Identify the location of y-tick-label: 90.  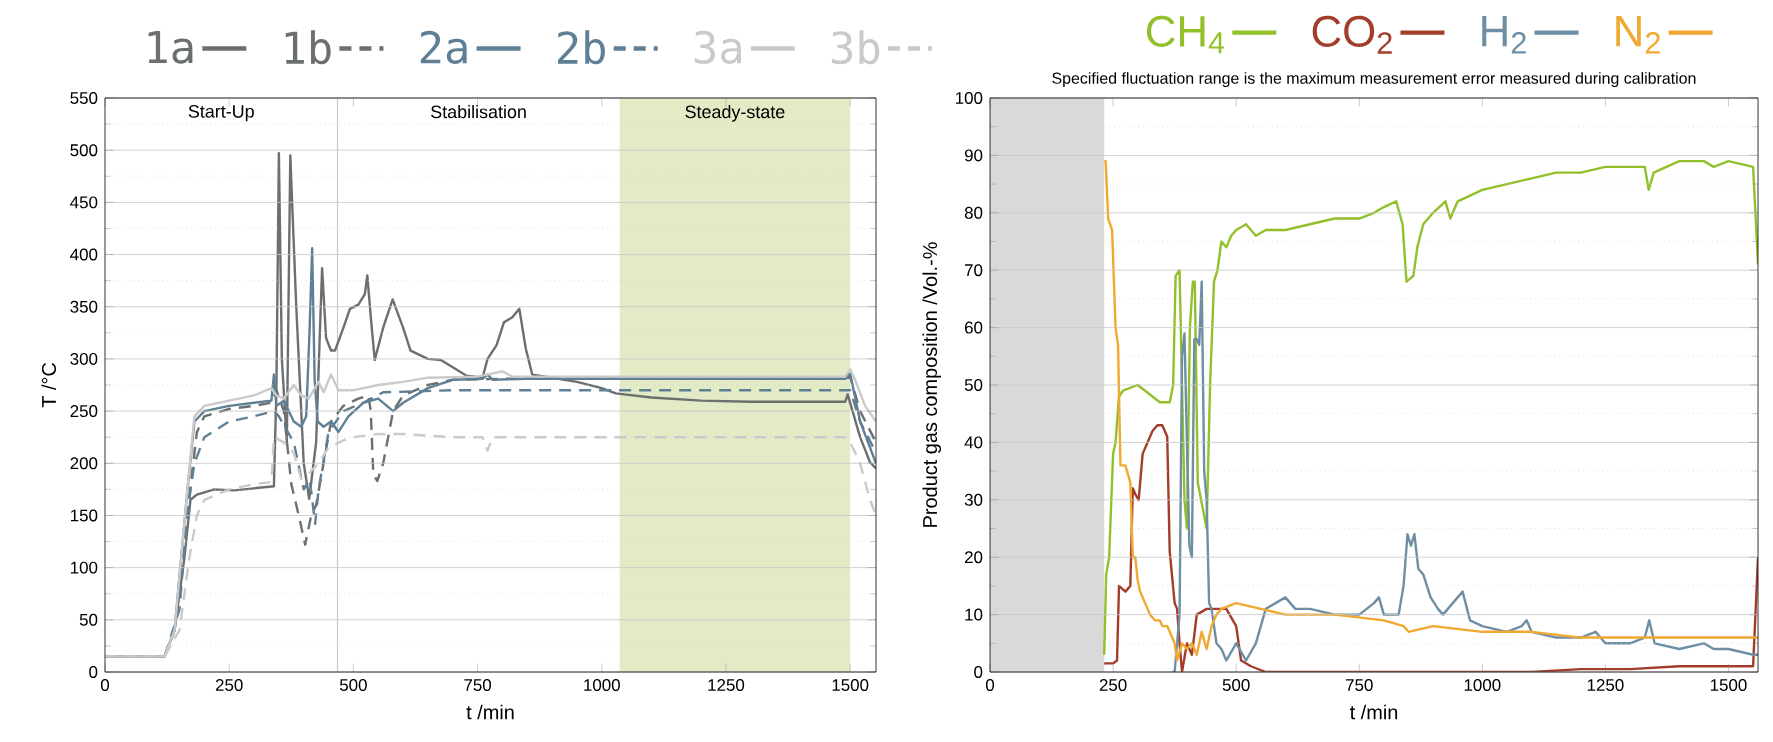
(973, 155).